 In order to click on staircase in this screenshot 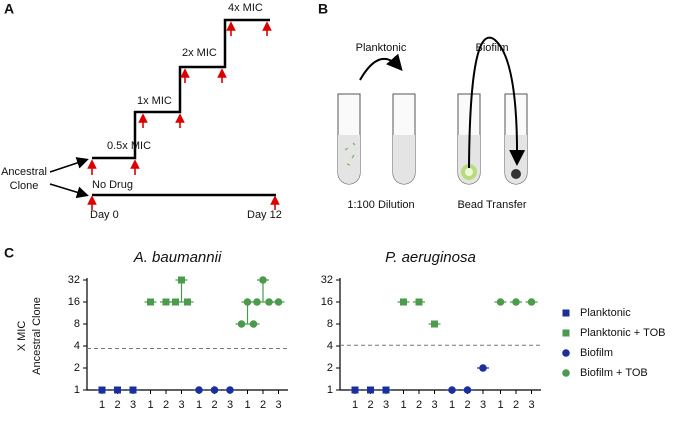, I will do `click(181, 89)`.